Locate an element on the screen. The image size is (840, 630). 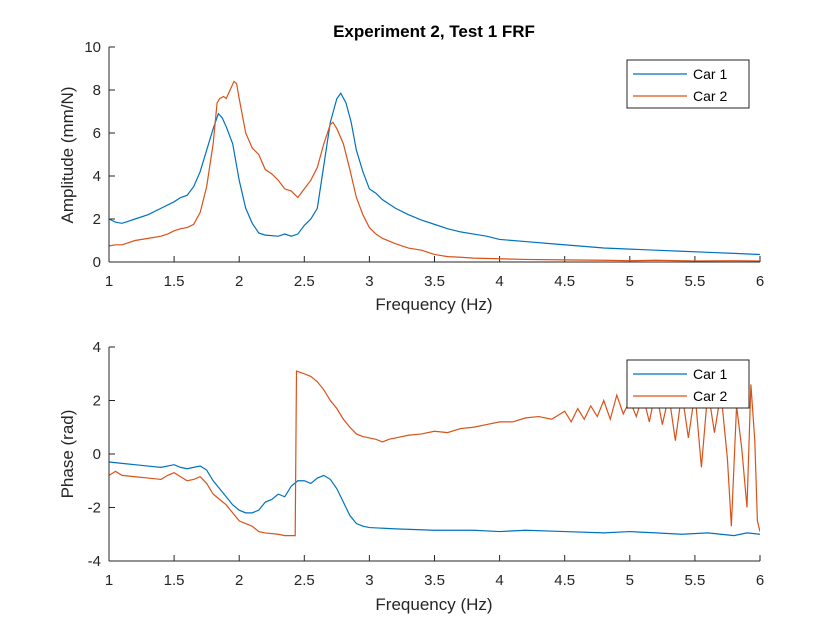
amplitude-y-tick-label: 6 is located at coordinates (97, 133).